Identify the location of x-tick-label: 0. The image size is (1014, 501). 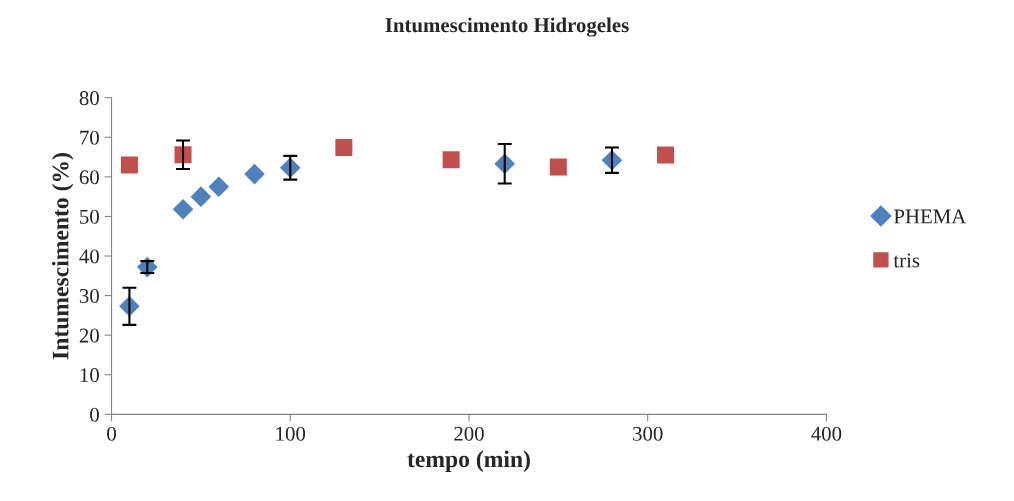
(111, 433).